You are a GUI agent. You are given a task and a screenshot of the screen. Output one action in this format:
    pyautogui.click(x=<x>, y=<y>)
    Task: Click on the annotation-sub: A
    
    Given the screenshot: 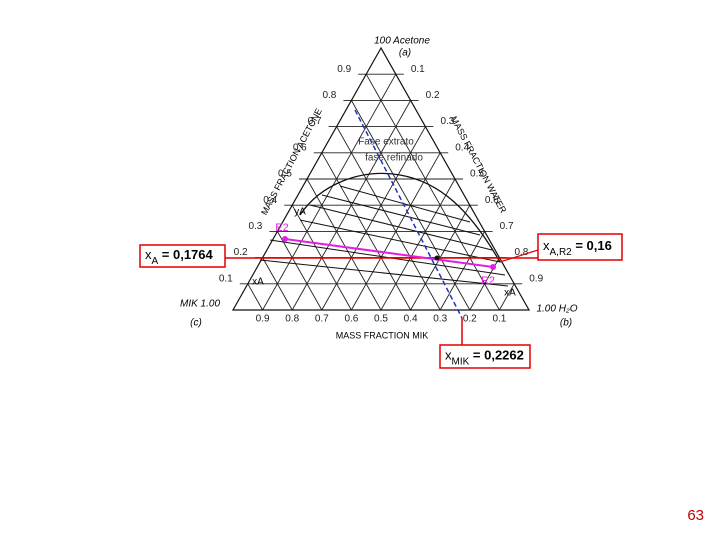 What is the action you would take?
    pyautogui.click(x=155, y=261)
    